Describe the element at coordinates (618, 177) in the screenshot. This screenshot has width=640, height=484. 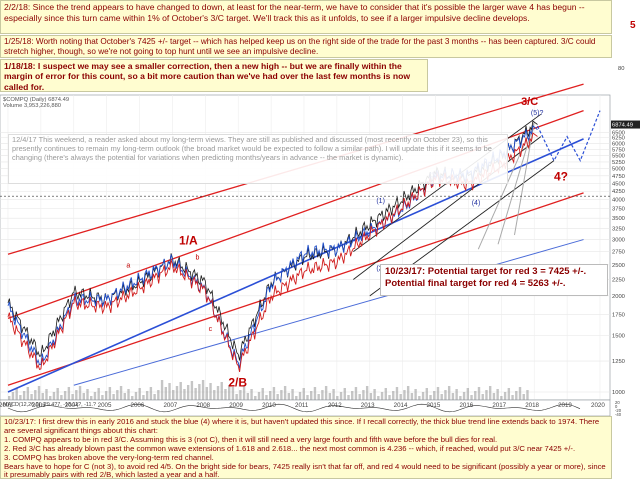
I see `y-tick-label: 4750` at that location.